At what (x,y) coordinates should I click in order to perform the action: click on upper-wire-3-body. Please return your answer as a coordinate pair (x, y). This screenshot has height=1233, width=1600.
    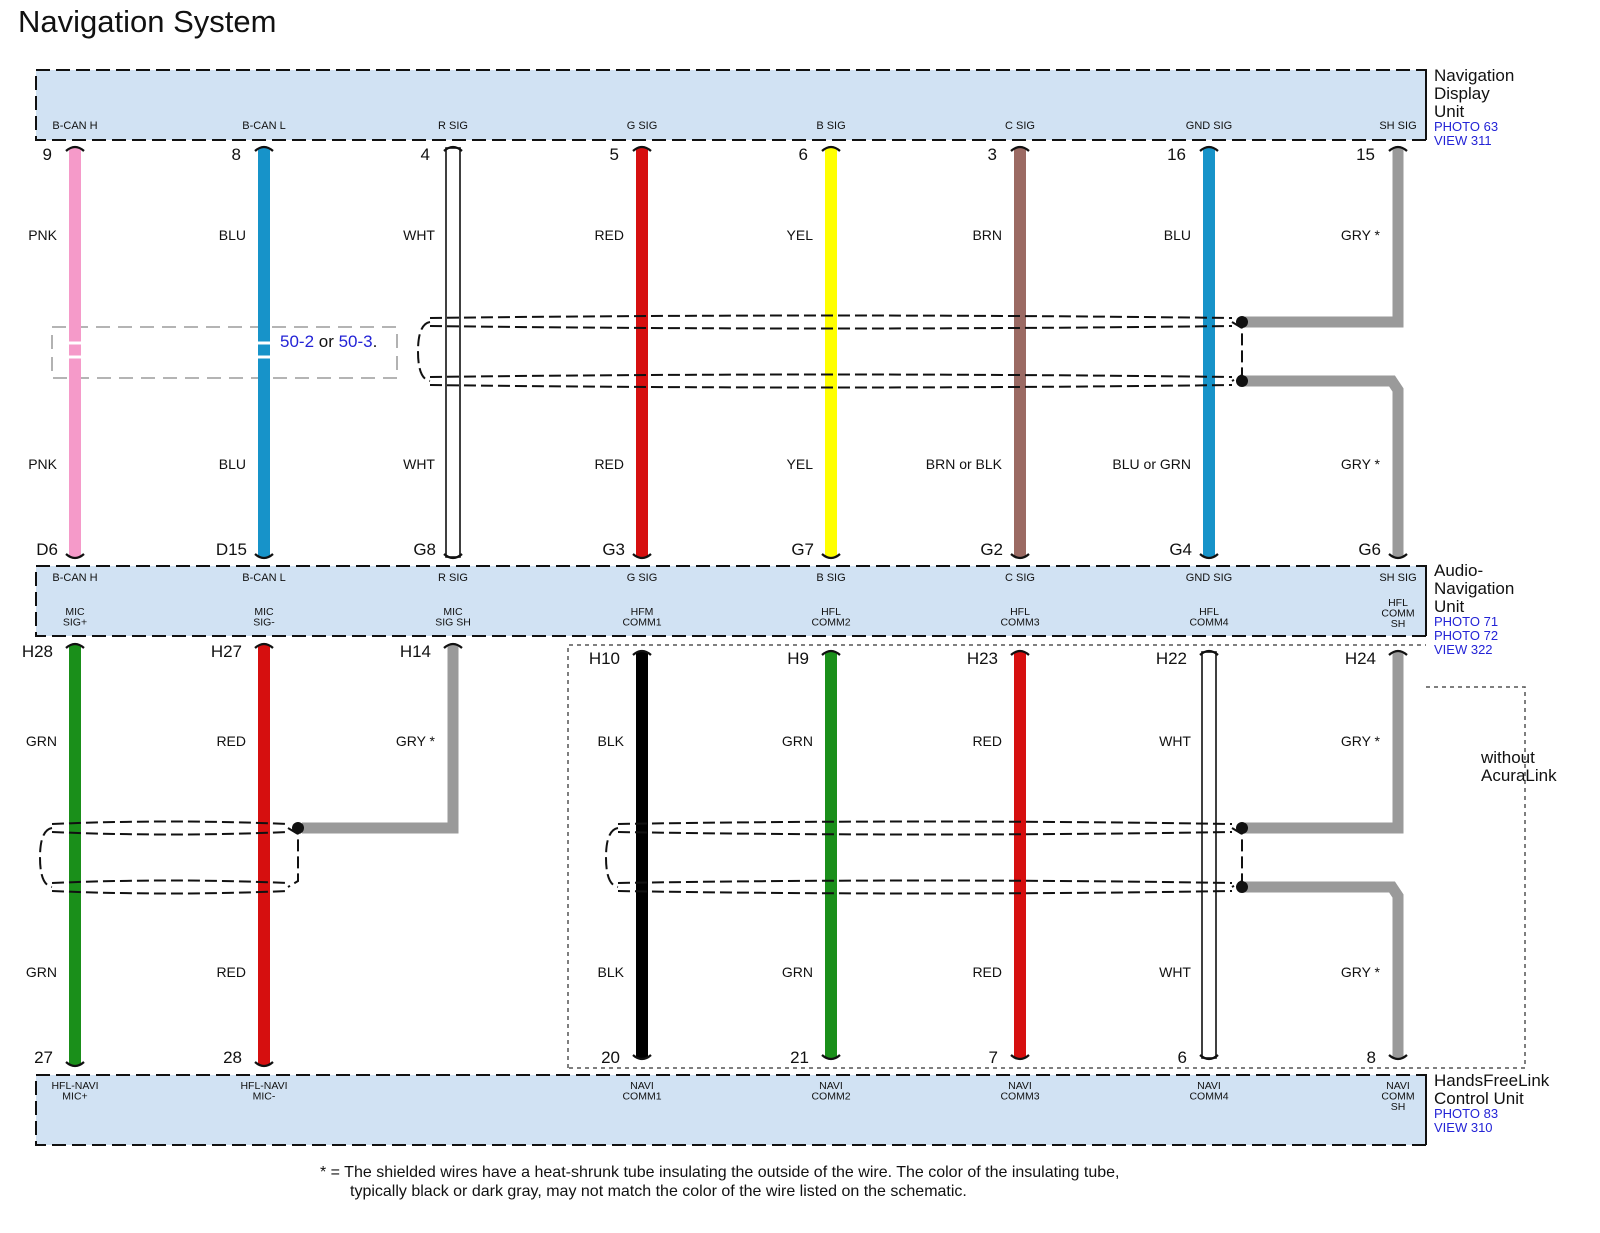
    Looking at the image, I should click on (453, 352).